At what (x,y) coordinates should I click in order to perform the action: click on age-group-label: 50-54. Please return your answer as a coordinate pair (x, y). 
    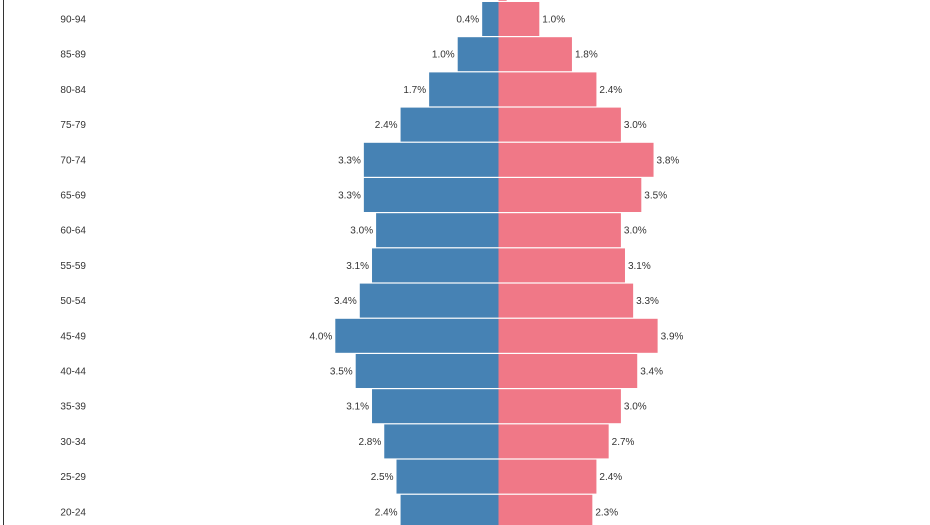
    Looking at the image, I should click on (73, 301).